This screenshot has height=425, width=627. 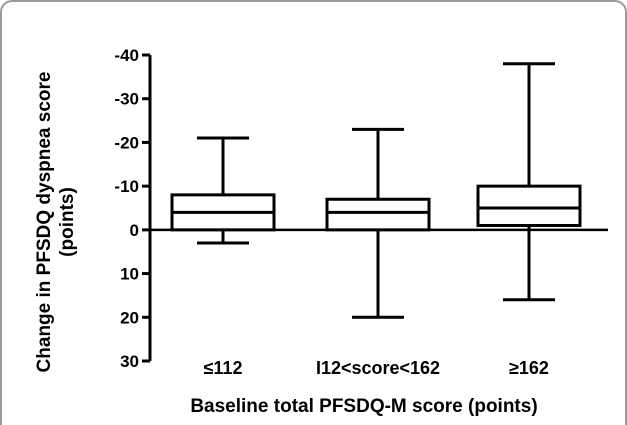 What do you see at coordinates (67, 222) in the screenshot?
I see `y-axis-title-line2: (points)` at bounding box center [67, 222].